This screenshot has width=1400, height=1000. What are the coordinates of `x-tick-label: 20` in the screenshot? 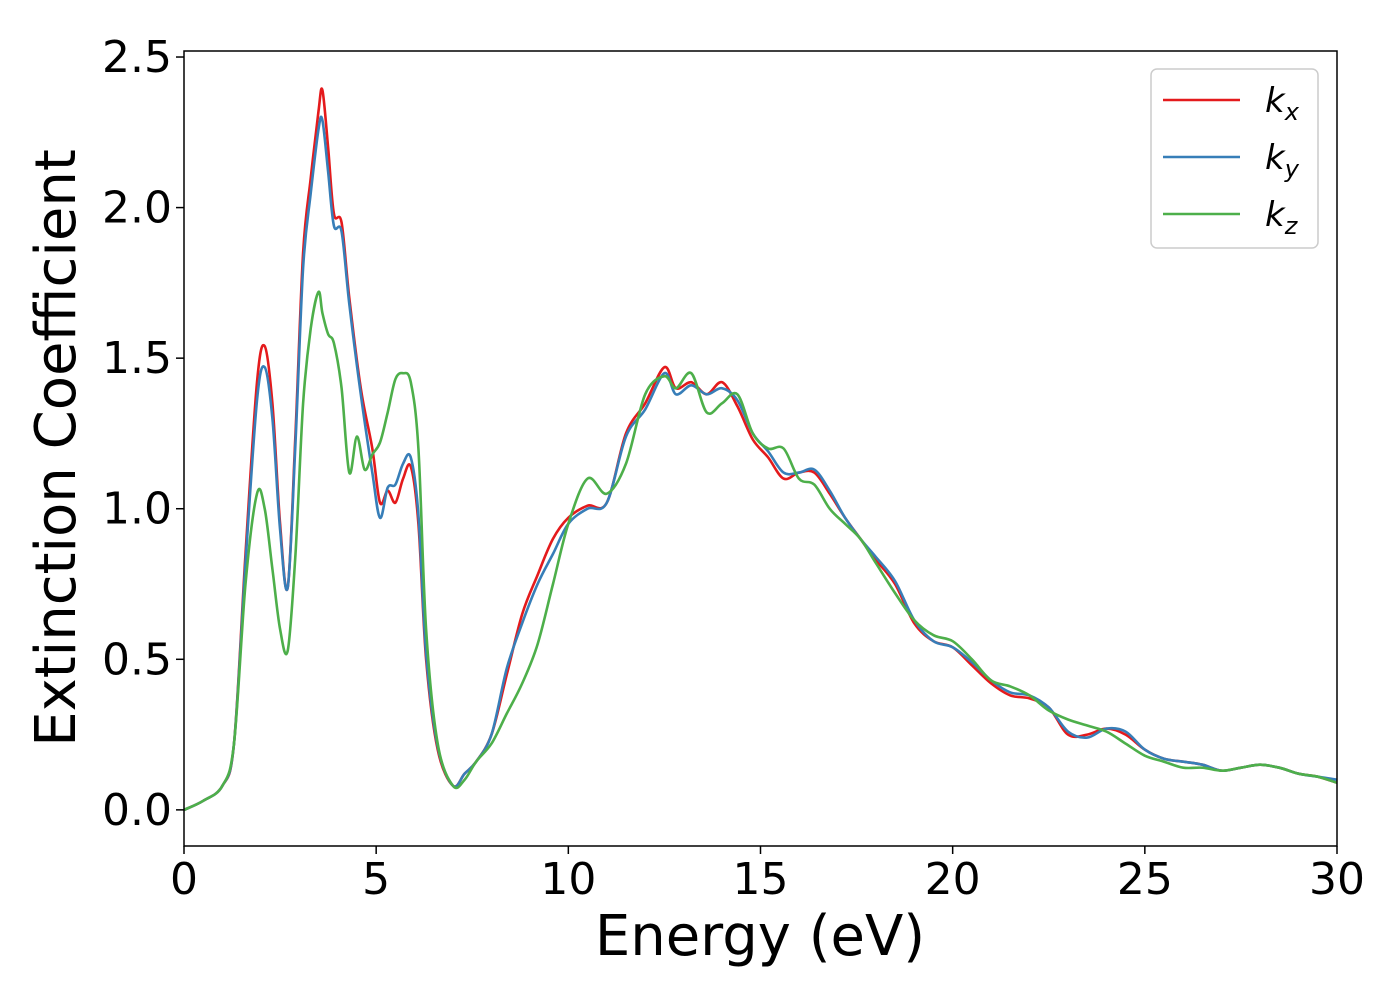 It's located at (953, 879).